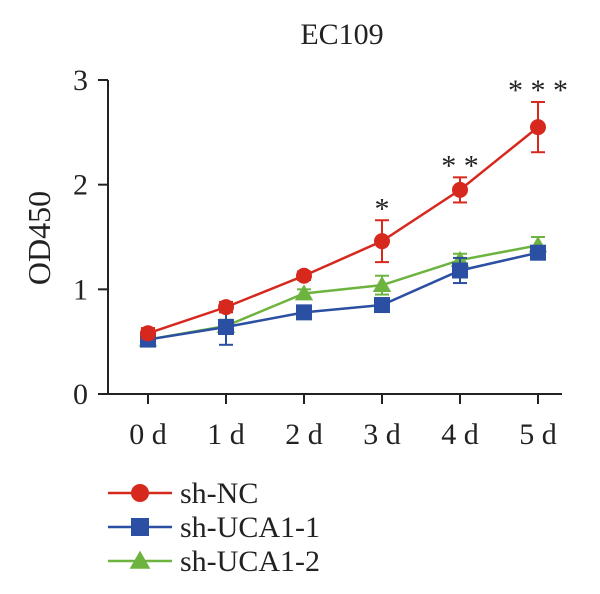 Image resolution: width=600 pixels, height=594 pixels. Describe the element at coordinates (460, 434) in the screenshot. I see `x-tick-label: 4 d` at that location.